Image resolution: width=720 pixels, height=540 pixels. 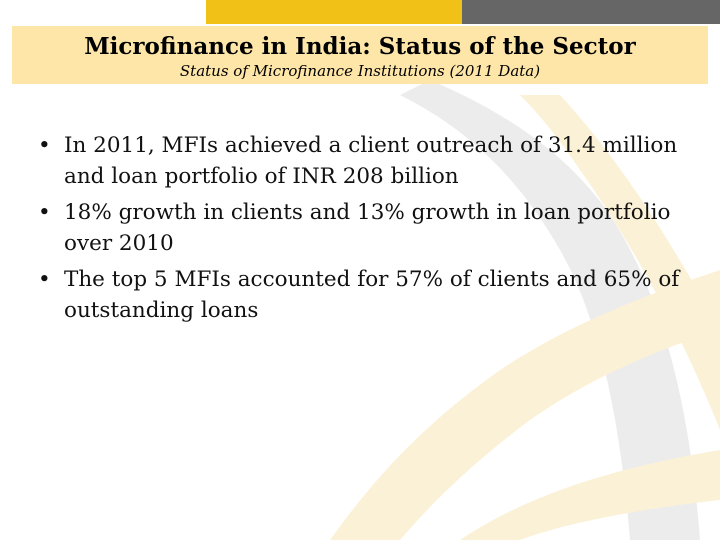 I want to click on top-accent-bar-gray, so click(x=591, y=12).